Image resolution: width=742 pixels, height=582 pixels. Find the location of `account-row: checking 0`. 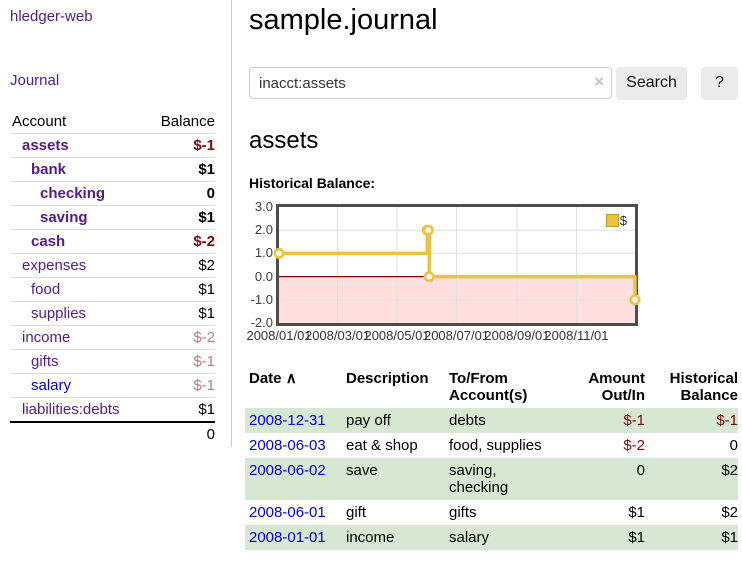

account-row: checking 0 is located at coordinates (112, 193).